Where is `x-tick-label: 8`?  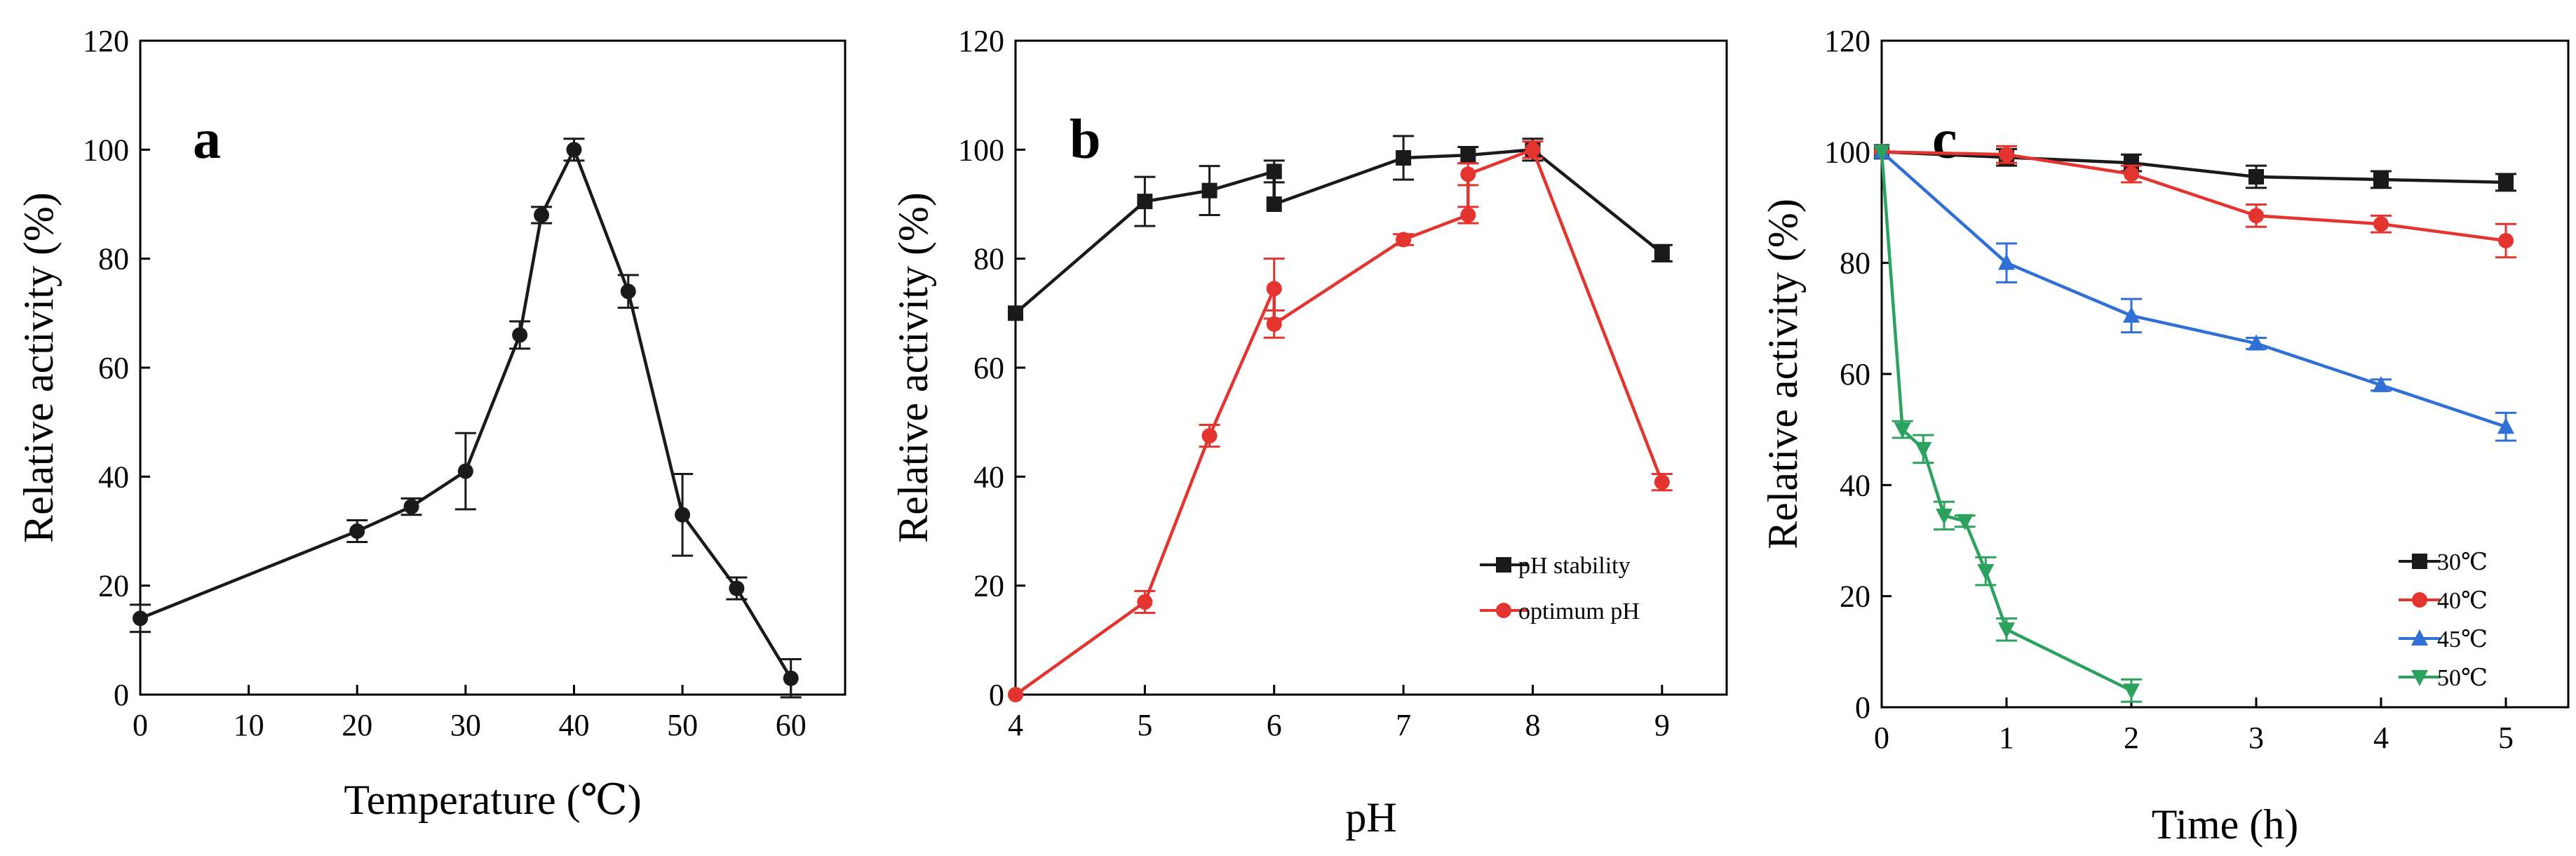 x-tick-label: 8 is located at coordinates (1532, 725).